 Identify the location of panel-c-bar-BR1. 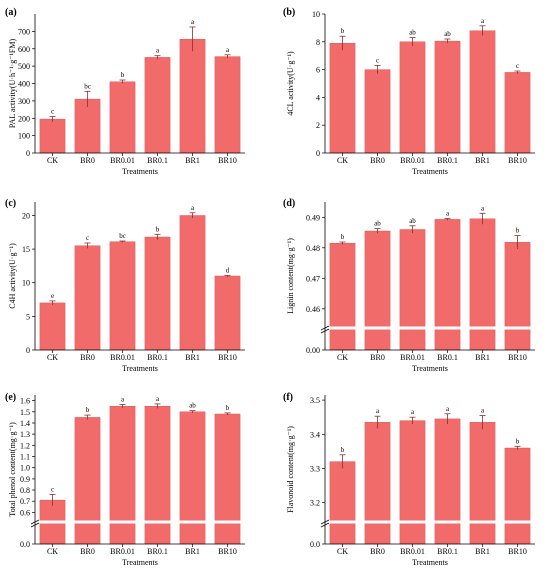
(192, 283).